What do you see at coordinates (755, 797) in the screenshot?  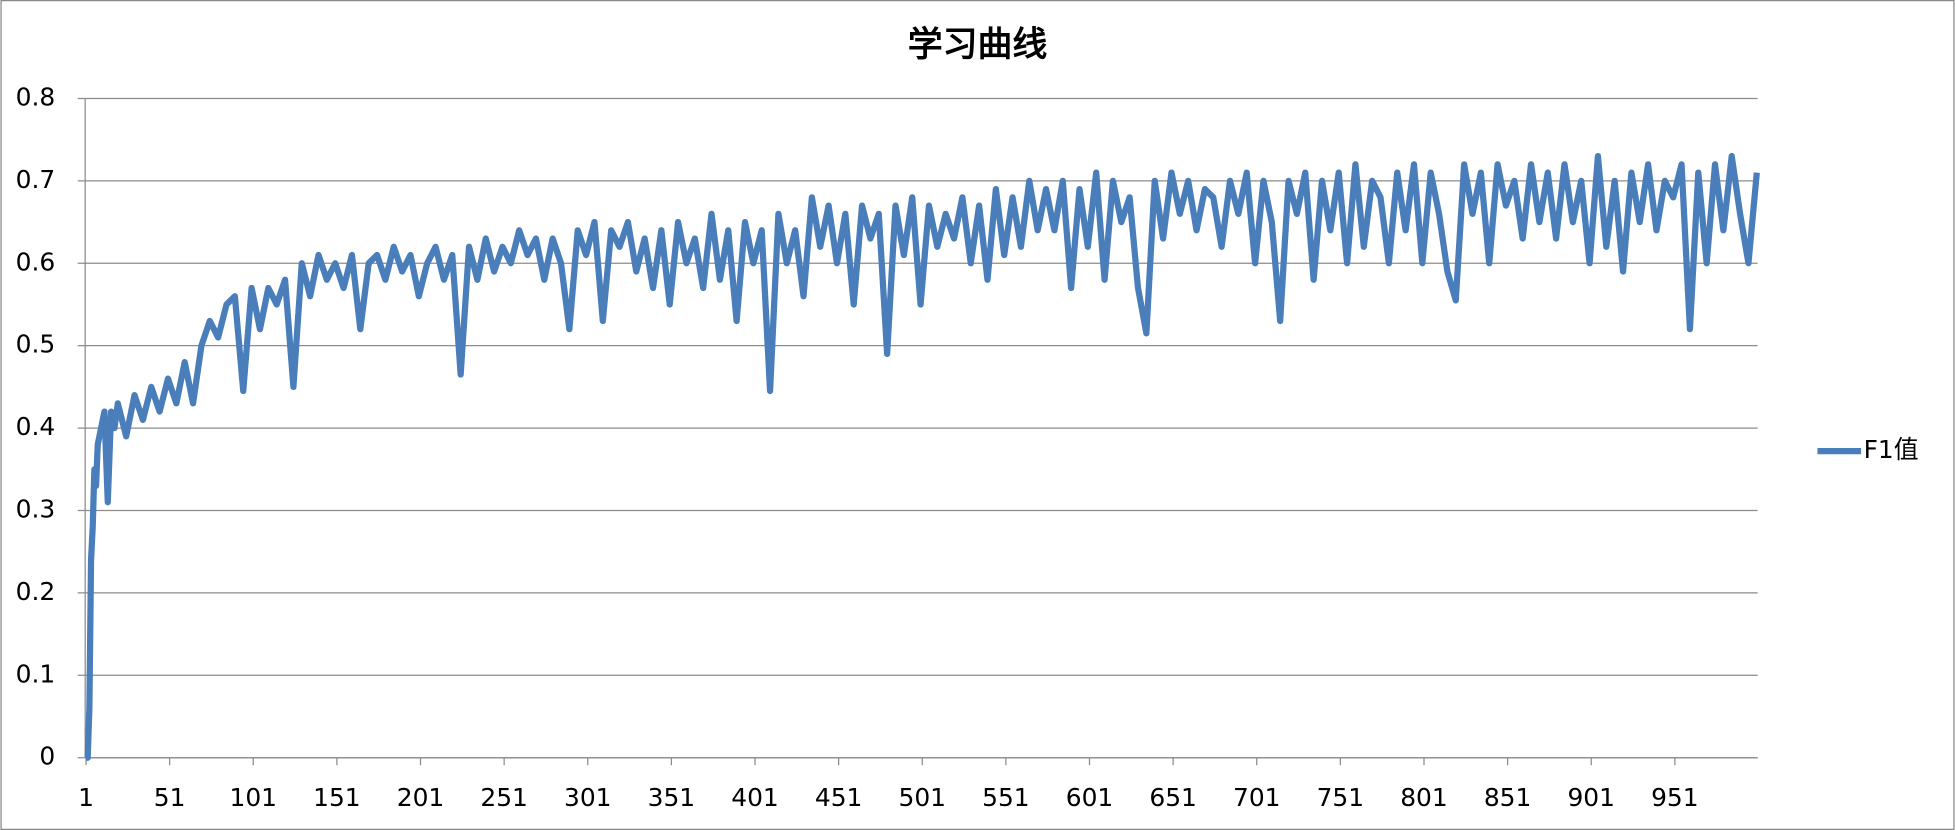 I see `x-tick-label: 401` at bounding box center [755, 797].